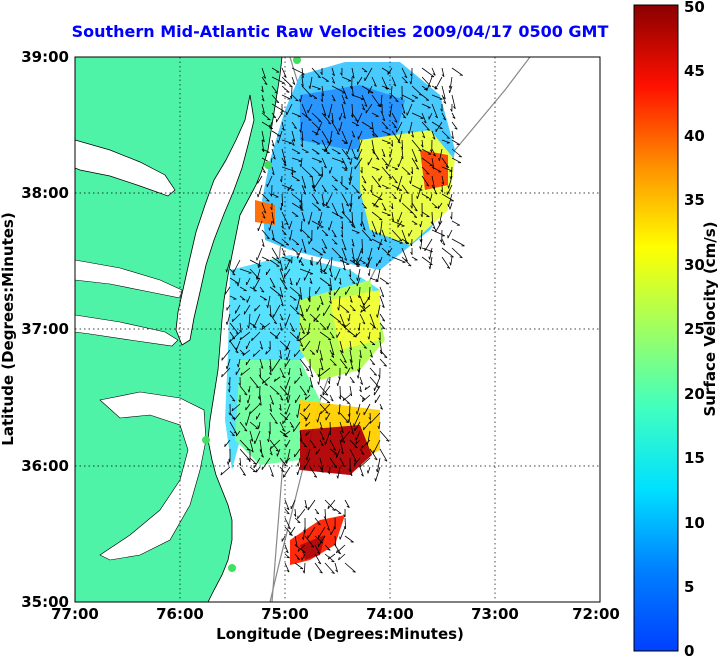 The width and height of the screenshot is (724, 659). What do you see at coordinates (694, 8) in the screenshot?
I see `colorbar-tick-label: 50` at bounding box center [694, 8].